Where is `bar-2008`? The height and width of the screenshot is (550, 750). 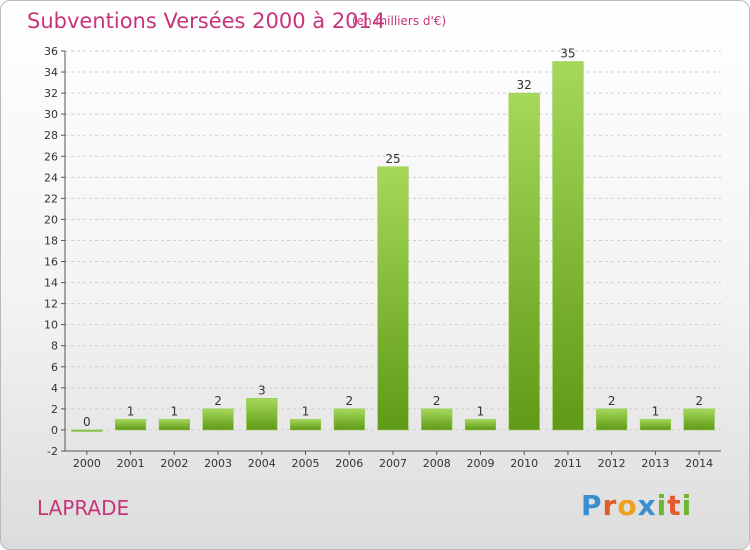
bar-2008 is located at coordinates (437, 419).